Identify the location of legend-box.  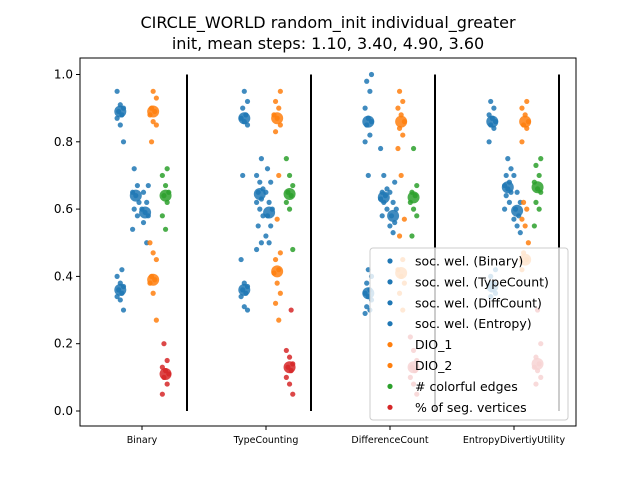
(469, 334).